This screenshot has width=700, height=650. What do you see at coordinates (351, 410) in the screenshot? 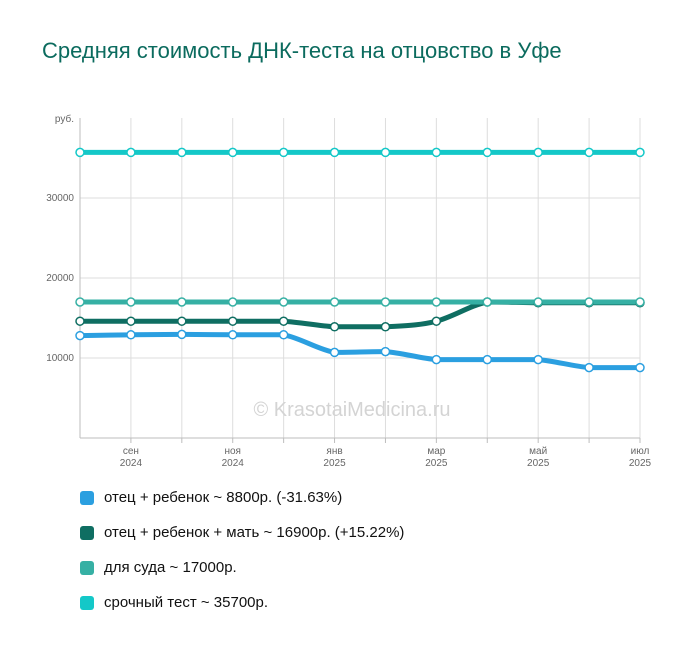
I see `watermark: © KrasotaiMedicina.ru` at bounding box center [351, 410].